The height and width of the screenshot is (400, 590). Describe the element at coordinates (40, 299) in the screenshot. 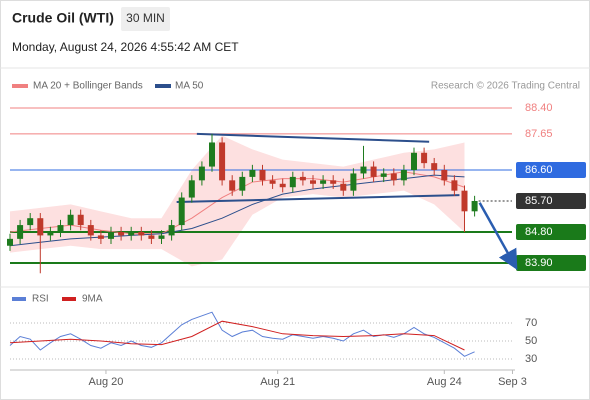

I see `legend-label: RSI` at that location.